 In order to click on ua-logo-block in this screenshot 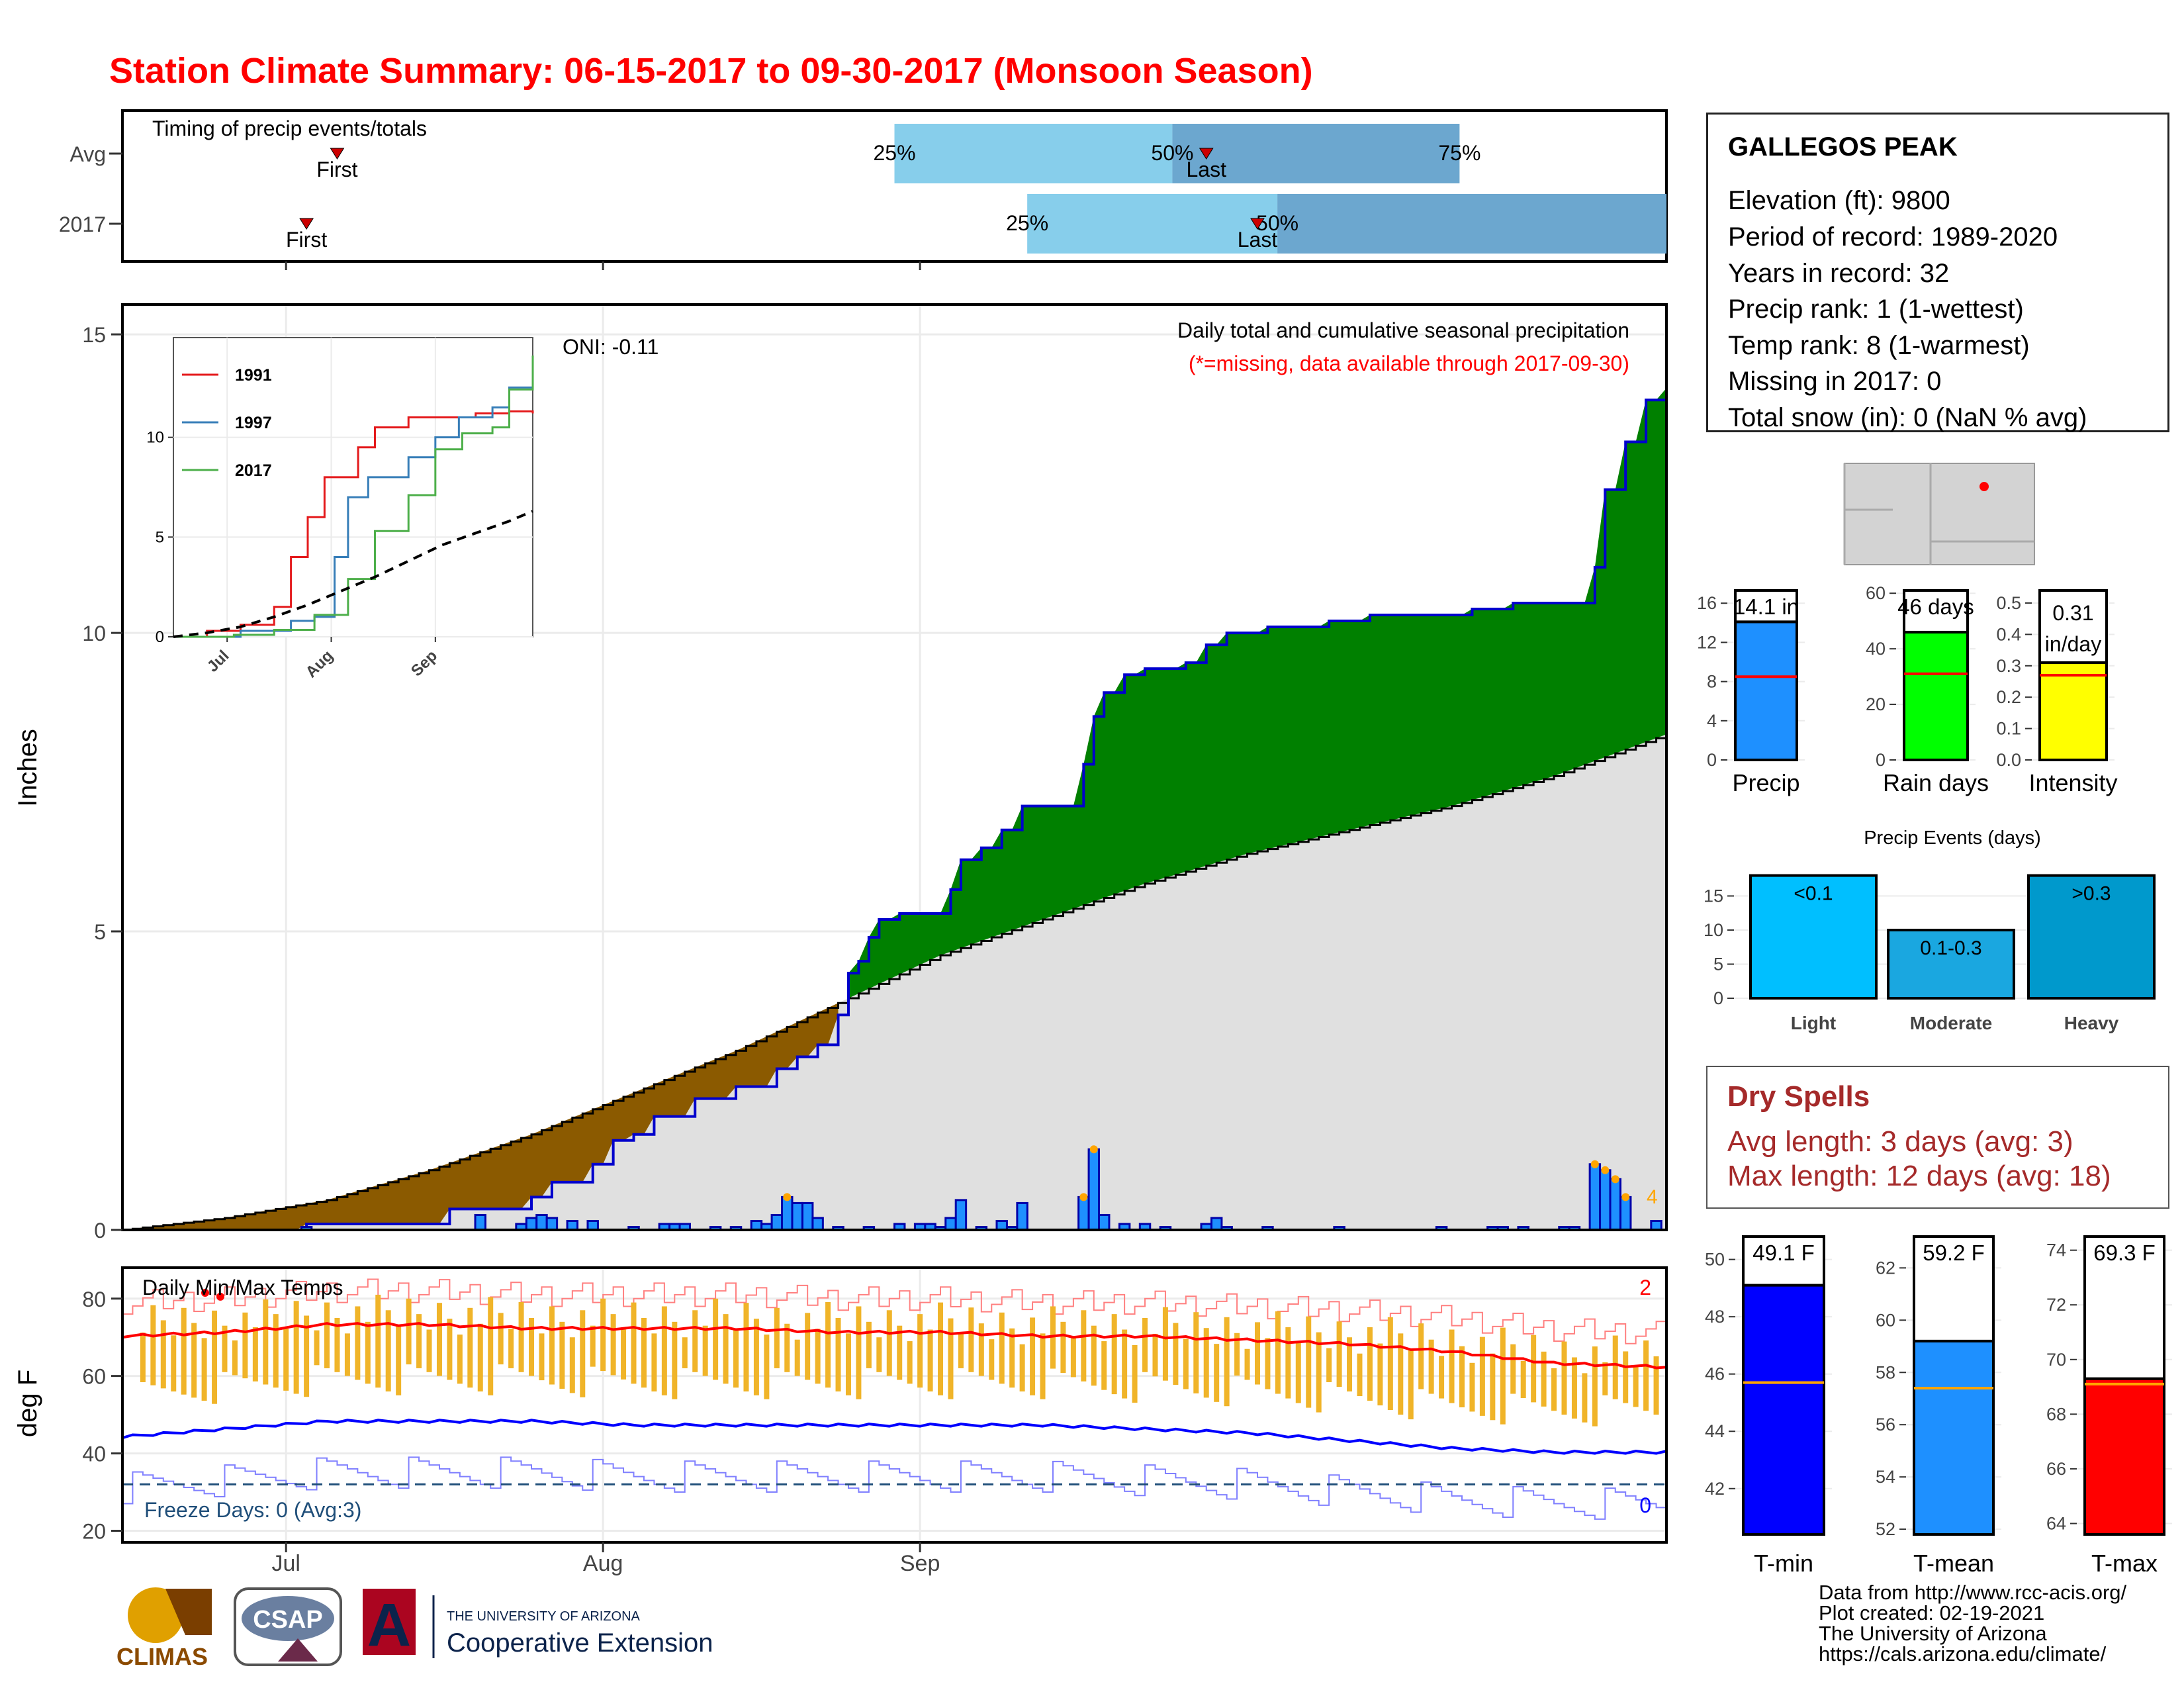, I will do `click(390, 1622)`.